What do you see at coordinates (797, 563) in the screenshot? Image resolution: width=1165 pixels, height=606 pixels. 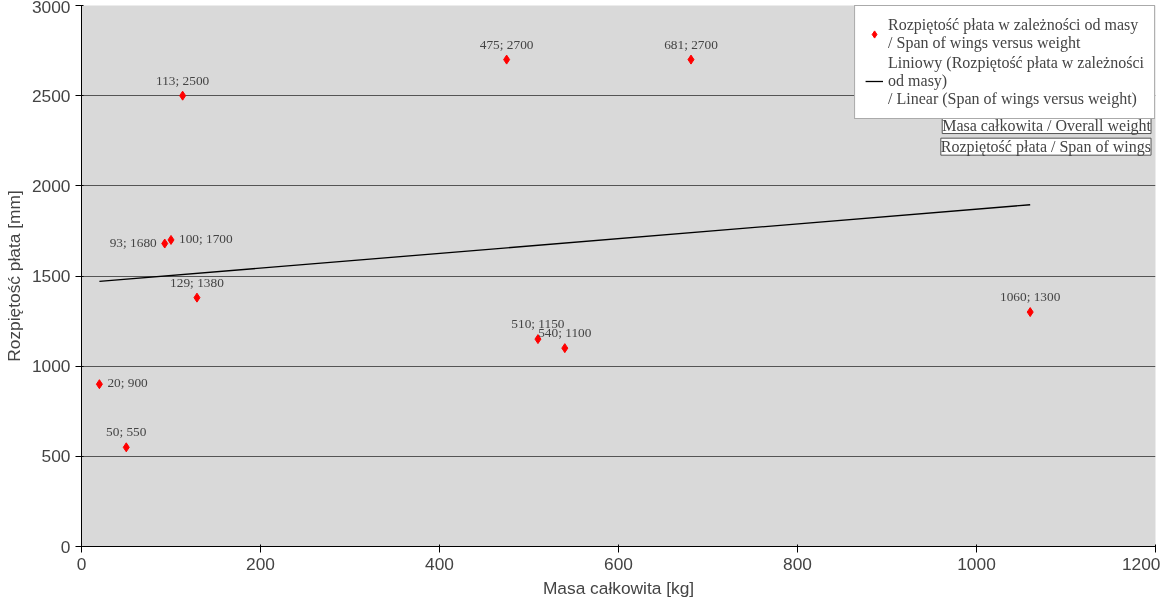 I see `x-tick-label: 800` at bounding box center [797, 563].